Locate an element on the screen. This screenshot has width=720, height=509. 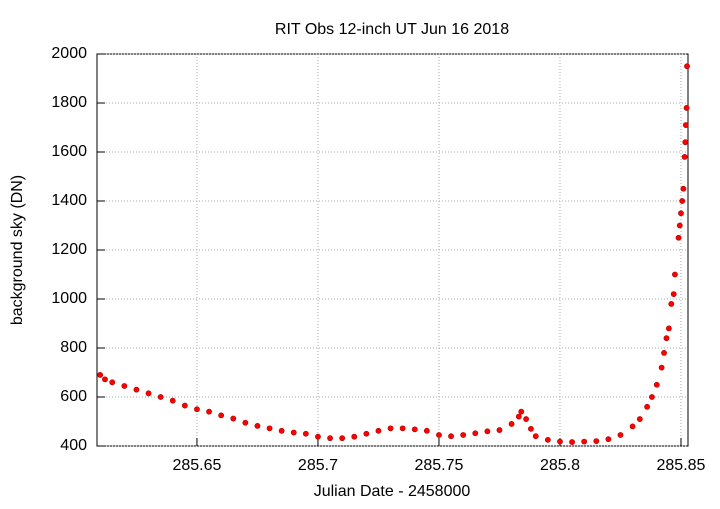
x-tick-label: 285.8 is located at coordinates (560, 465).